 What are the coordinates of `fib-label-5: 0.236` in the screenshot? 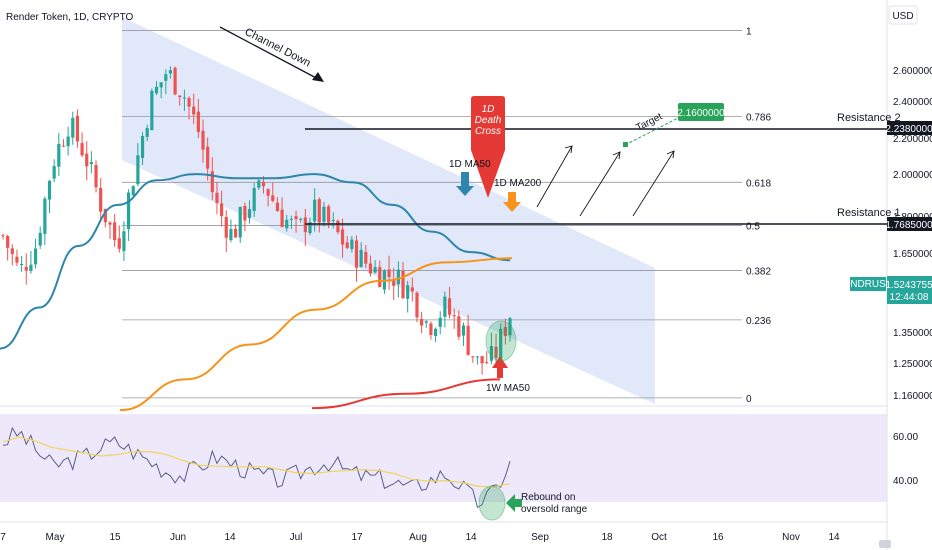 It's located at (758, 321).